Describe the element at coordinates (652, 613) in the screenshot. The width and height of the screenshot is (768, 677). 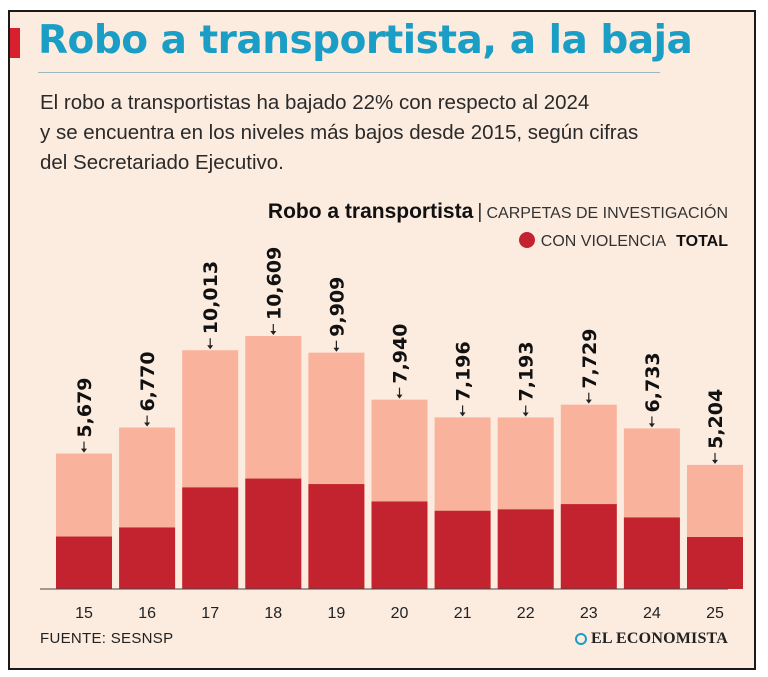
I see `x-tick-label-24: 24` at that location.